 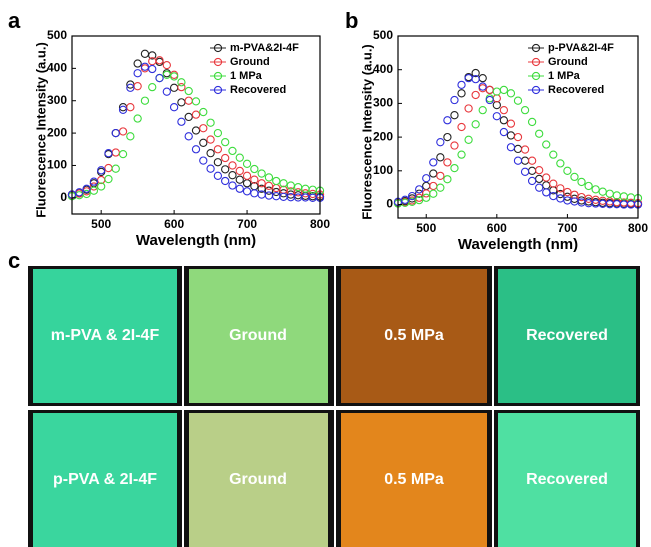 I want to click on x-tick-label: 600, so click(x=174, y=224).